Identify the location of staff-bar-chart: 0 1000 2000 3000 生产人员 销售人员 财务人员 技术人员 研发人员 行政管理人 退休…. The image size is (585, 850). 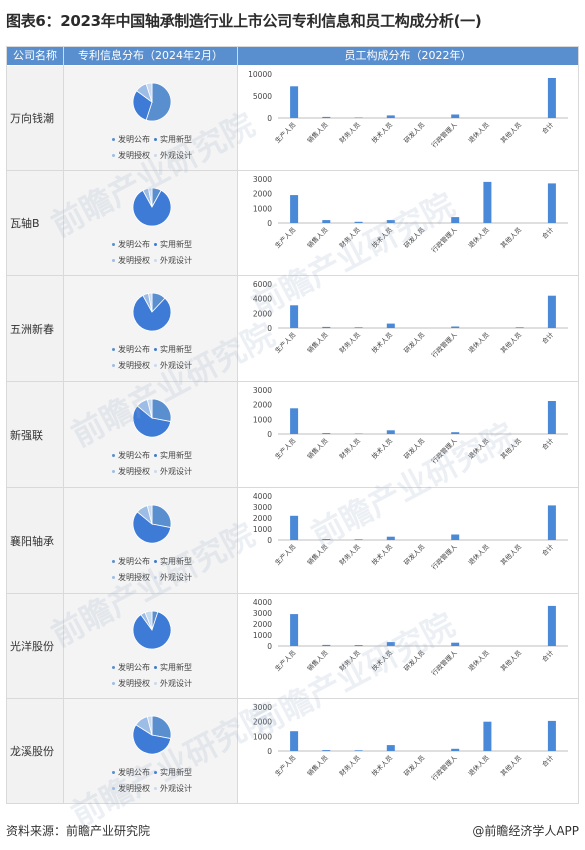
(410, 743).